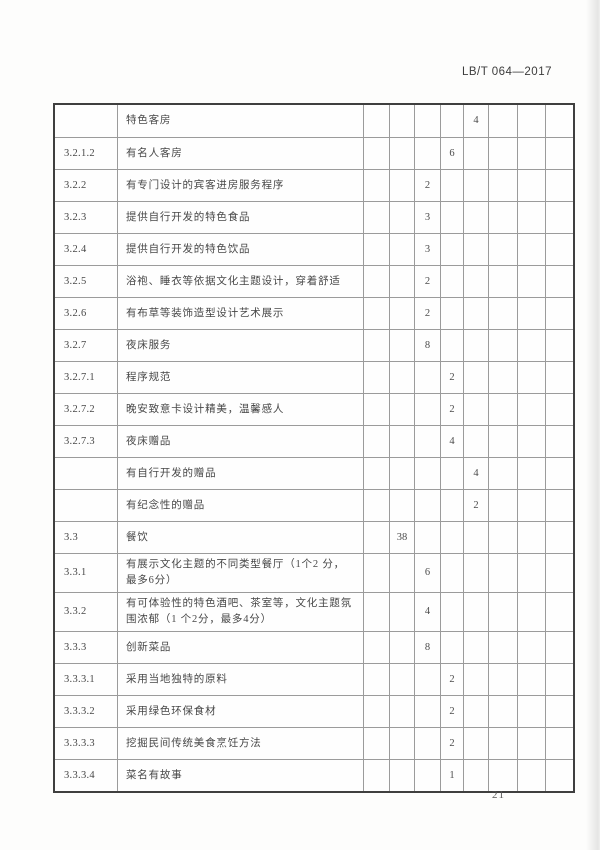 The width and height of the screenshot is (600, 850). I want to click on table-row: 3.2.4 提供自行开发的特色饮品 3, so click(314, 249).